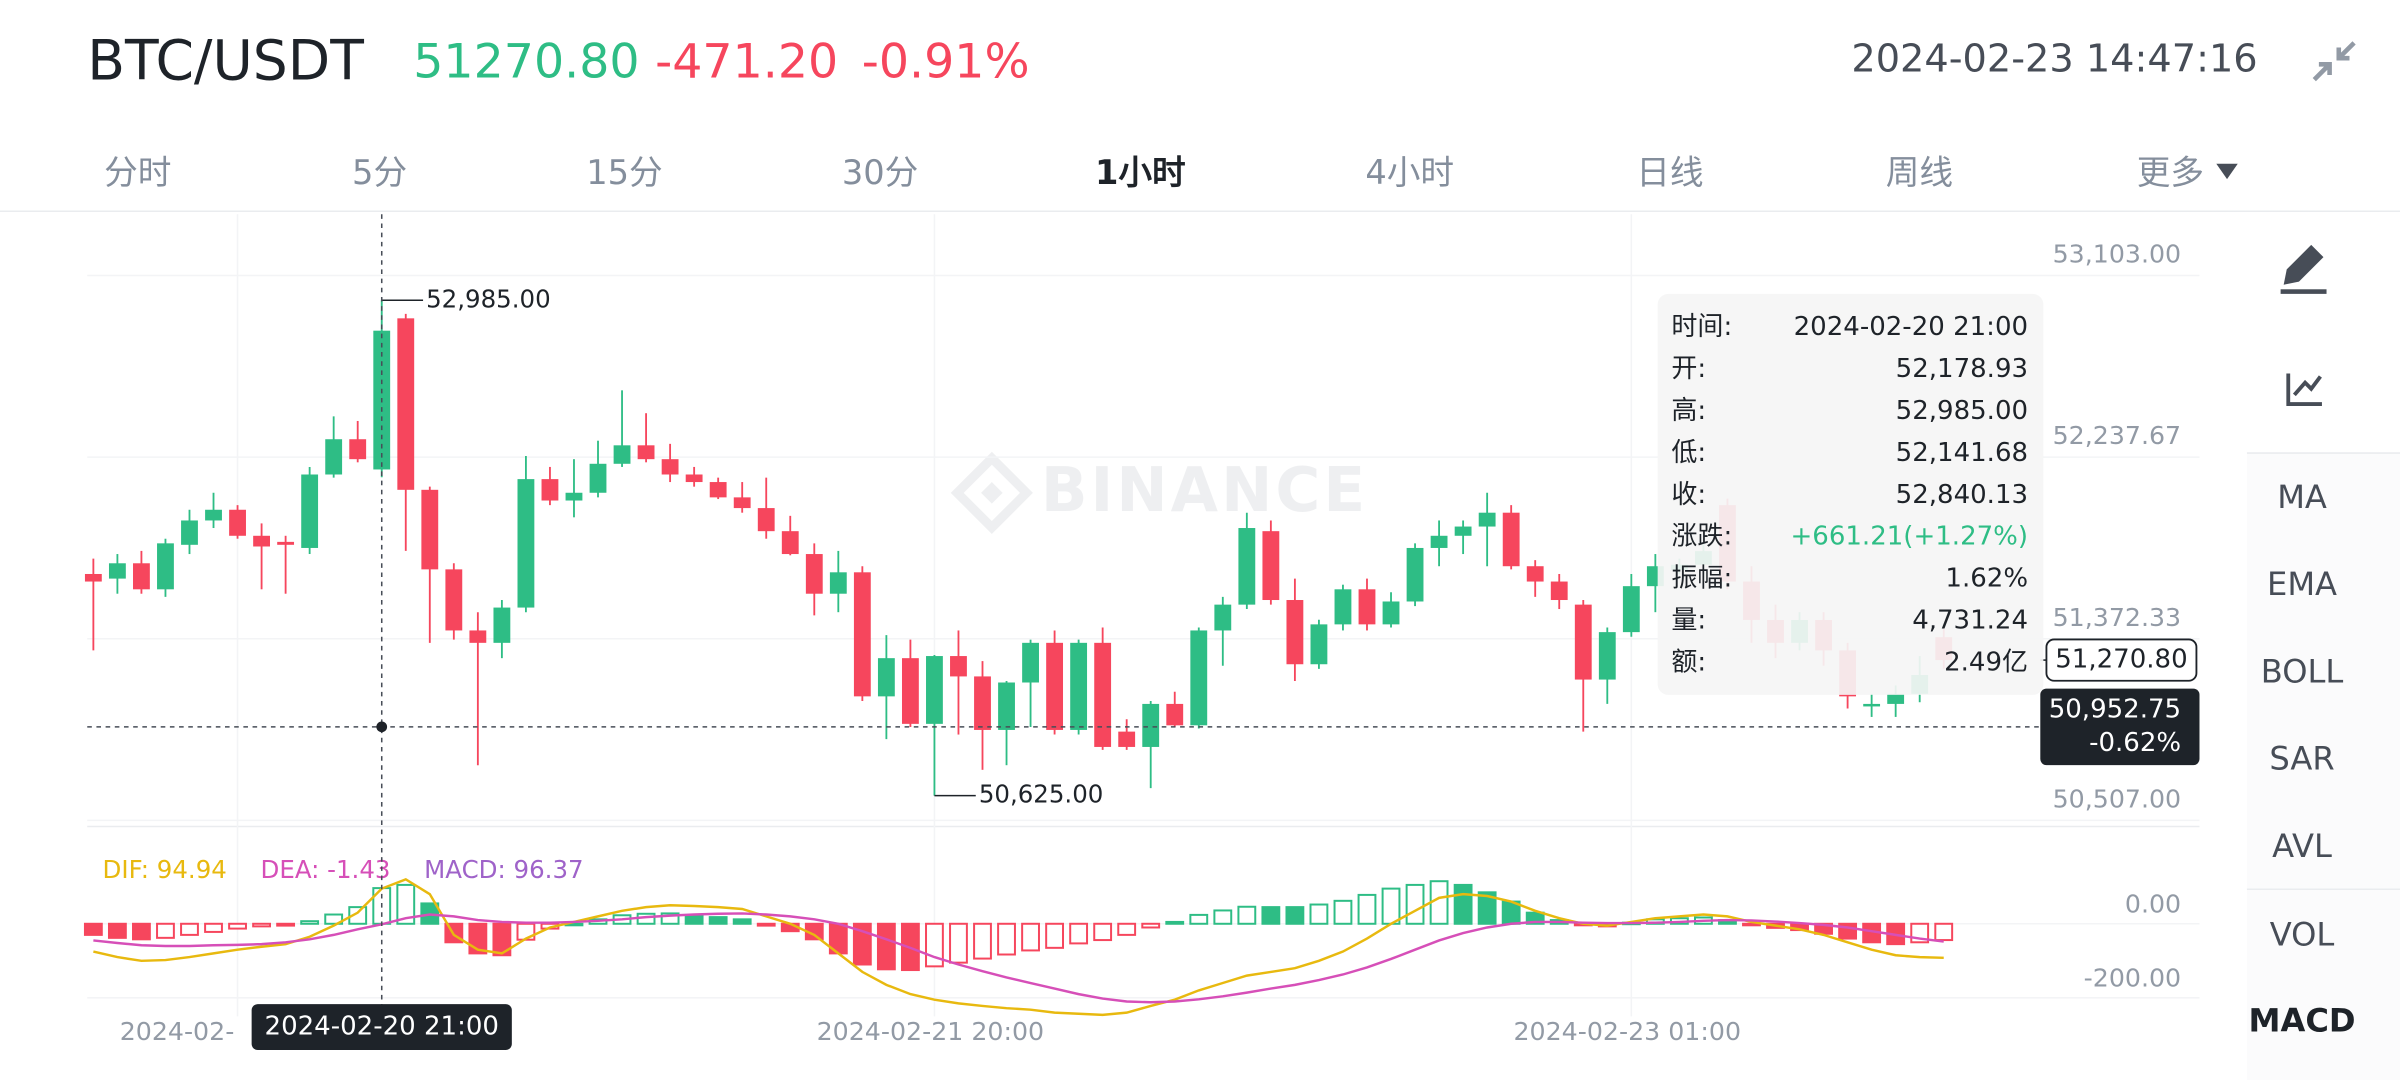 Image resolution: width=2400 pixels, height=1080 pixels. Describe the element at coordinates (379, 172) in the screenshot. I see `timeframe-tab: 5分` at that location.